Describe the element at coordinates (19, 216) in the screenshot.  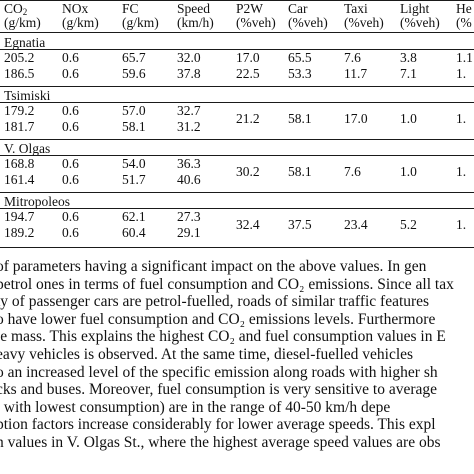
I see `table-cell: 194.7` at that location.